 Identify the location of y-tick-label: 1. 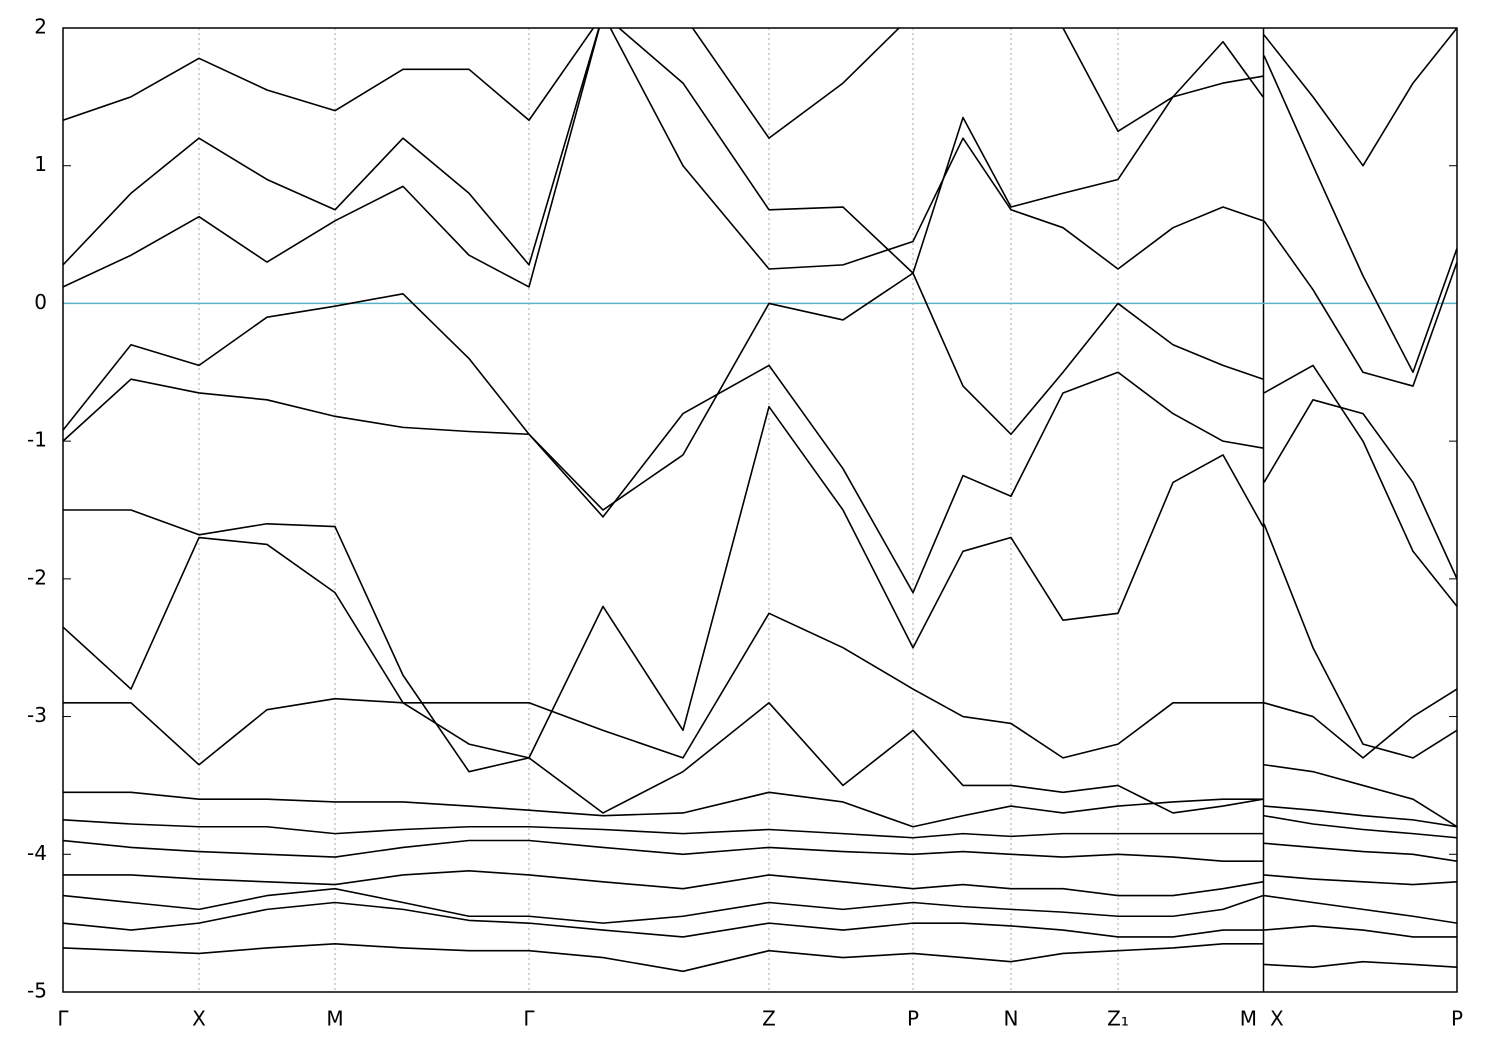
(40, 164).